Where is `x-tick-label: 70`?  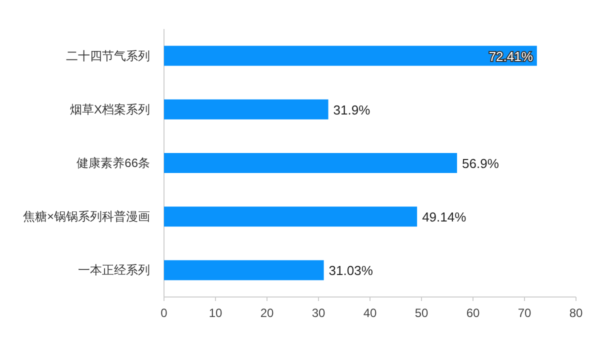 x-tick-label: 70 is located at coordinates (525, 313).